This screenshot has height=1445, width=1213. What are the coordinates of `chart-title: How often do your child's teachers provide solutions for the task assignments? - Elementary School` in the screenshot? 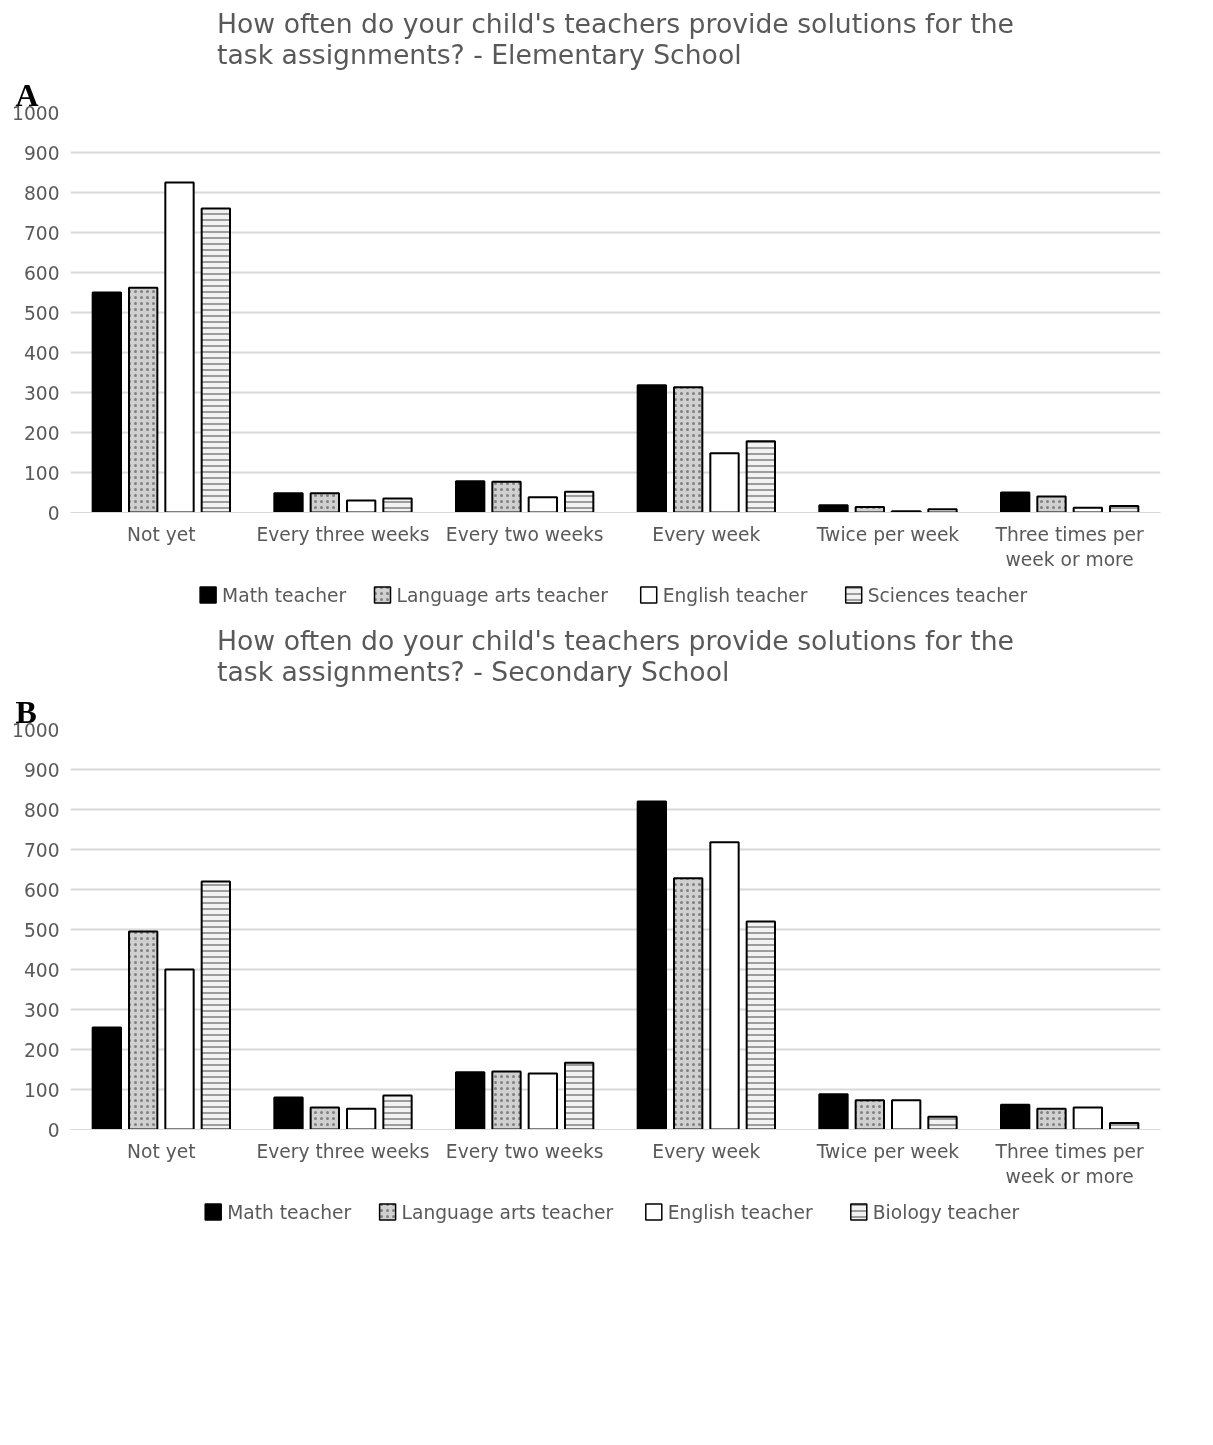 It's located at (615, 38).